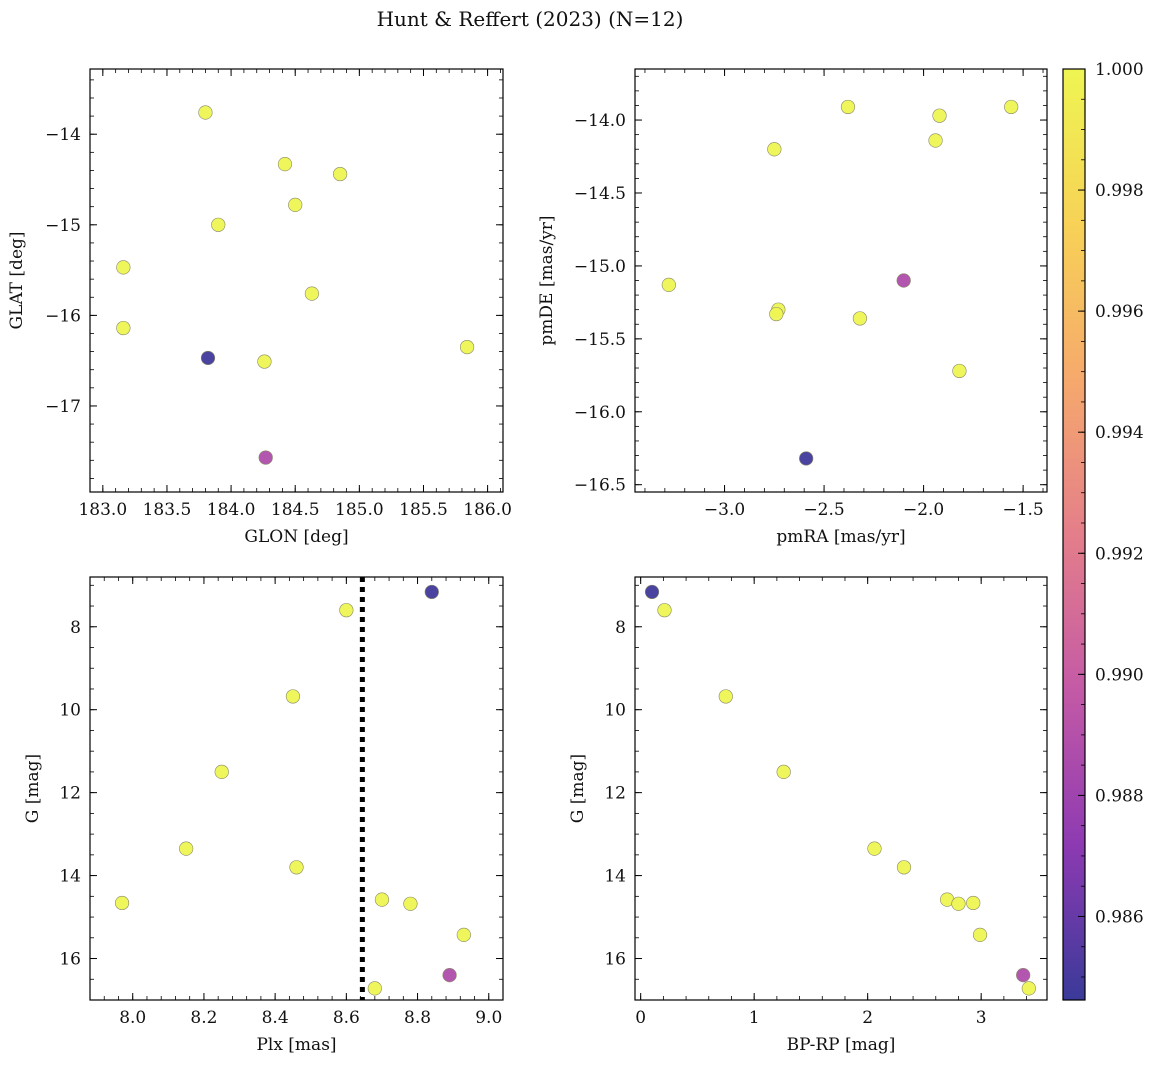  I want to click on x-tick-label: 0, so click(640, 1018).